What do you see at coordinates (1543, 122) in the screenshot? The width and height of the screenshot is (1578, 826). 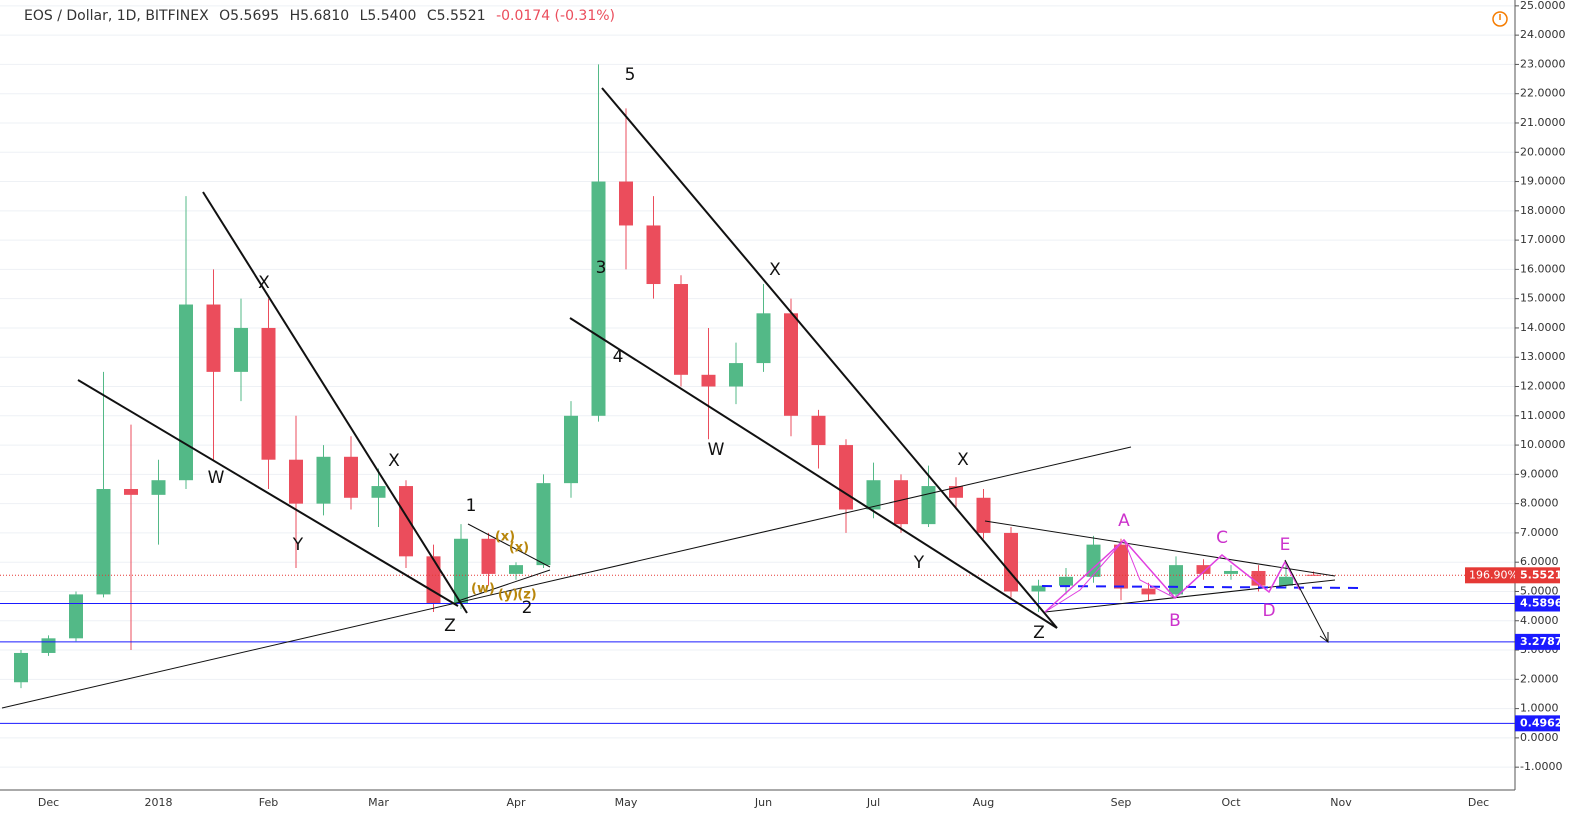 I see `y-tick-label: 21.0000` at bounding box center [1543, 122].